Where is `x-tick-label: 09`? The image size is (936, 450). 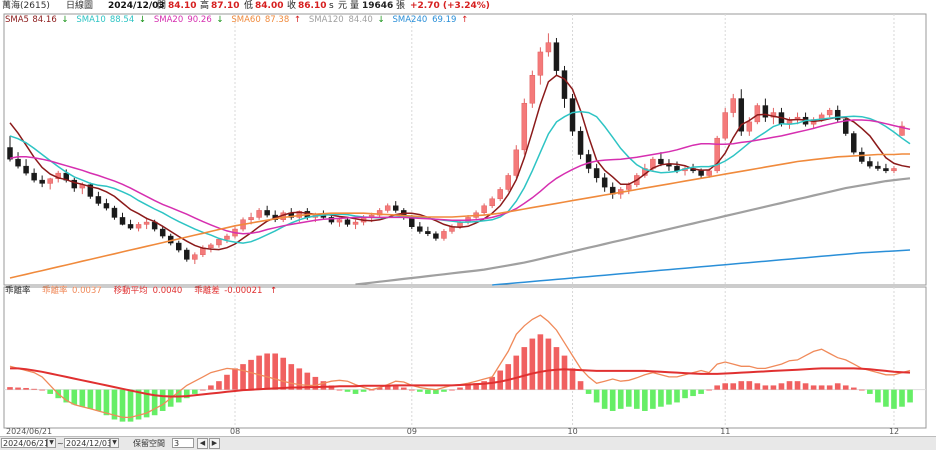 x-tick-label: 09 is located at coordinates (412, 431).